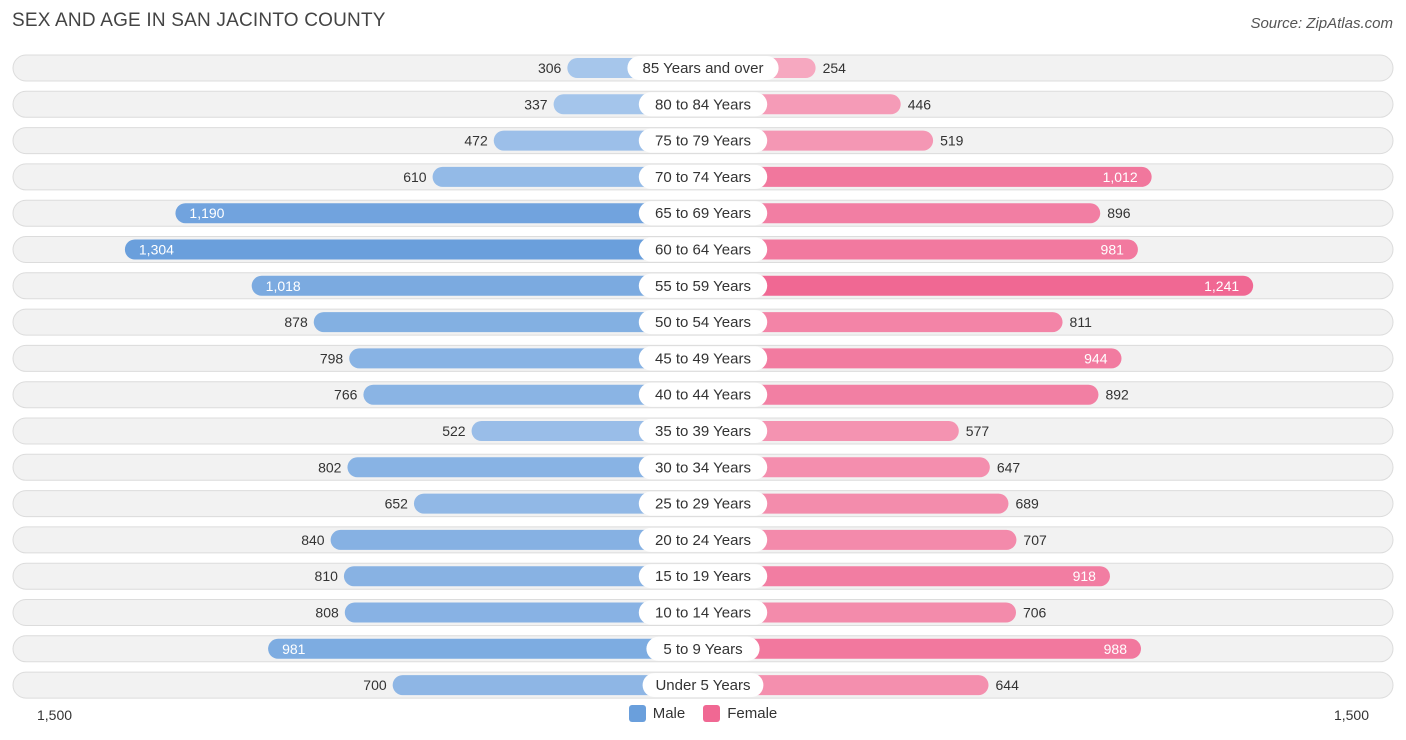  I want to click on age-label: 35 to 39 Years, so click(703, 431).